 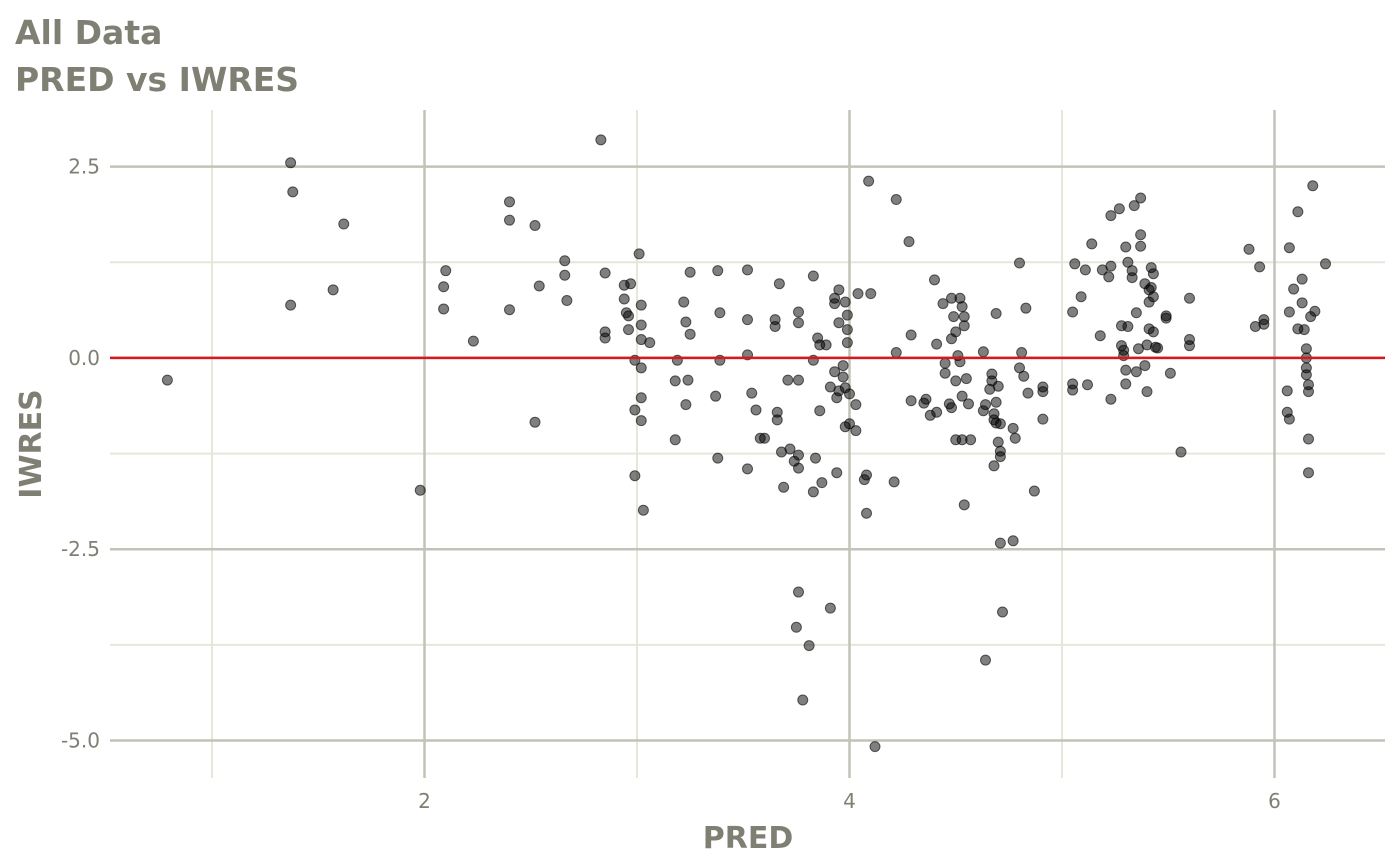 I want to click on y-axis-label: IWRES, so click(x=31, y=443).